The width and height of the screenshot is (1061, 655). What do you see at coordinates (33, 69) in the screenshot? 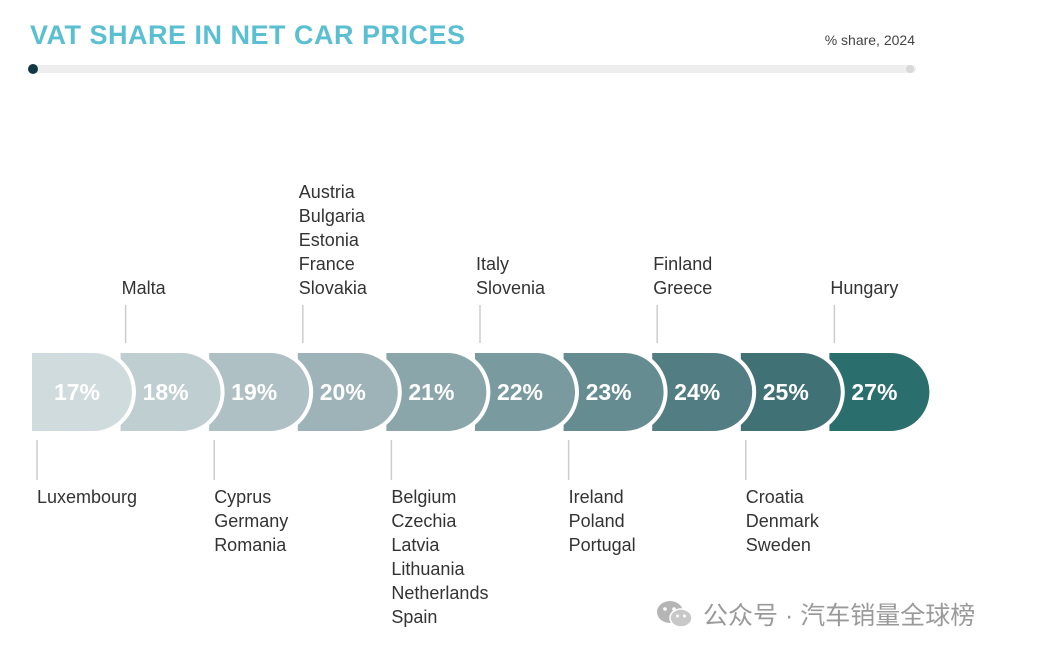
I see `progress-start-dot` at bounding box center [33, 69].